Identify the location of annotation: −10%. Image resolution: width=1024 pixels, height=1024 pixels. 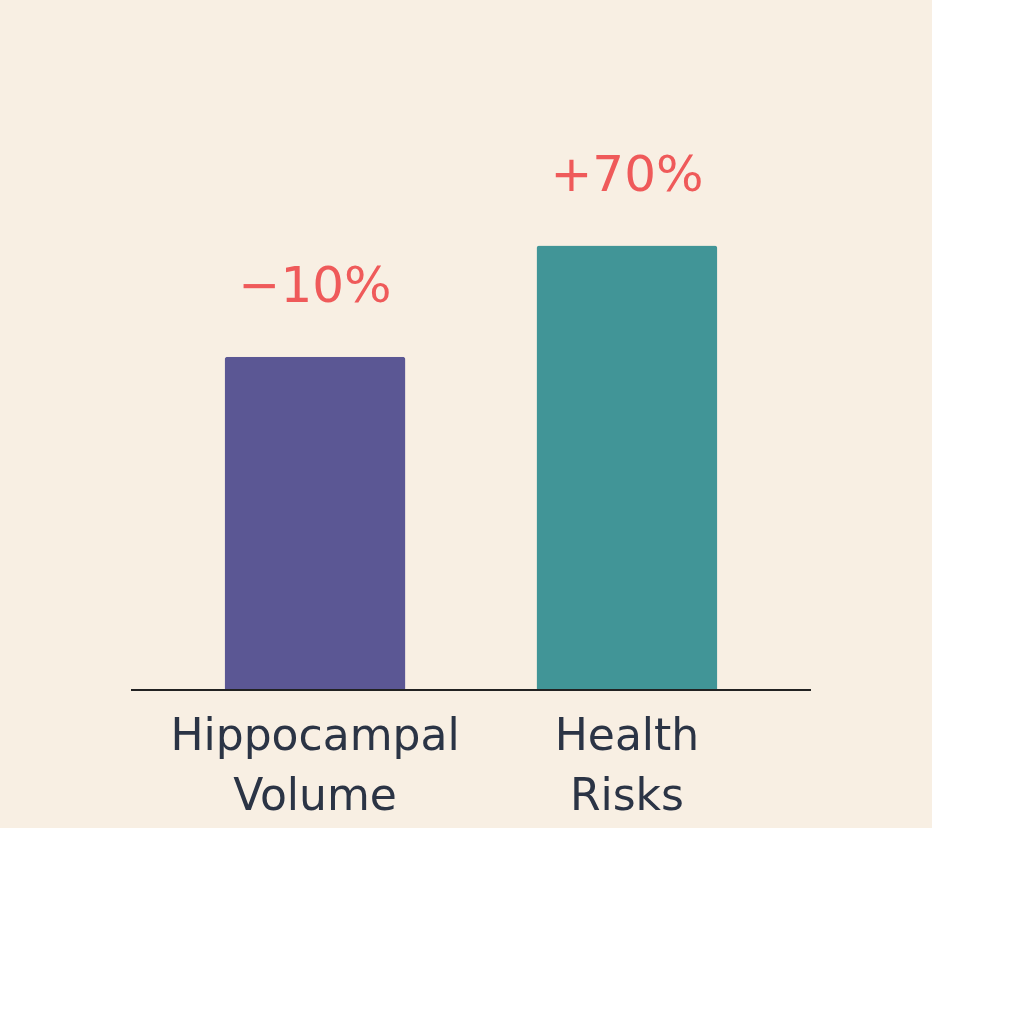
(315, 284).